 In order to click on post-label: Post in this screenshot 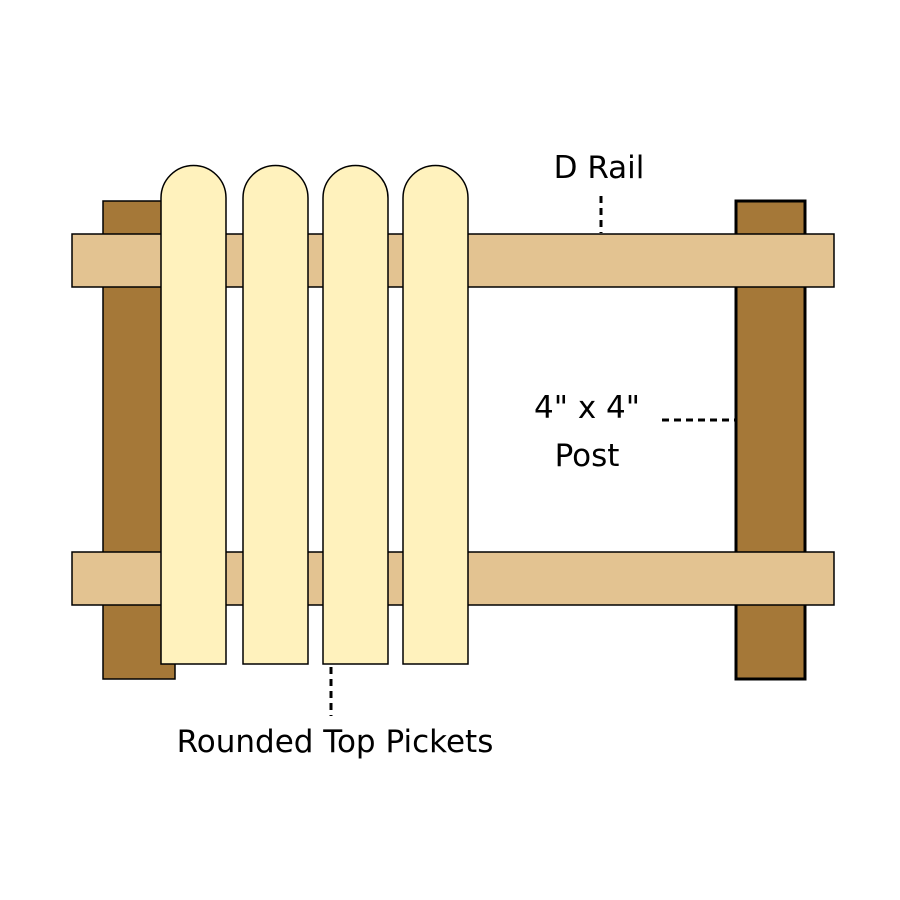, I will do `click(587, 456)`.